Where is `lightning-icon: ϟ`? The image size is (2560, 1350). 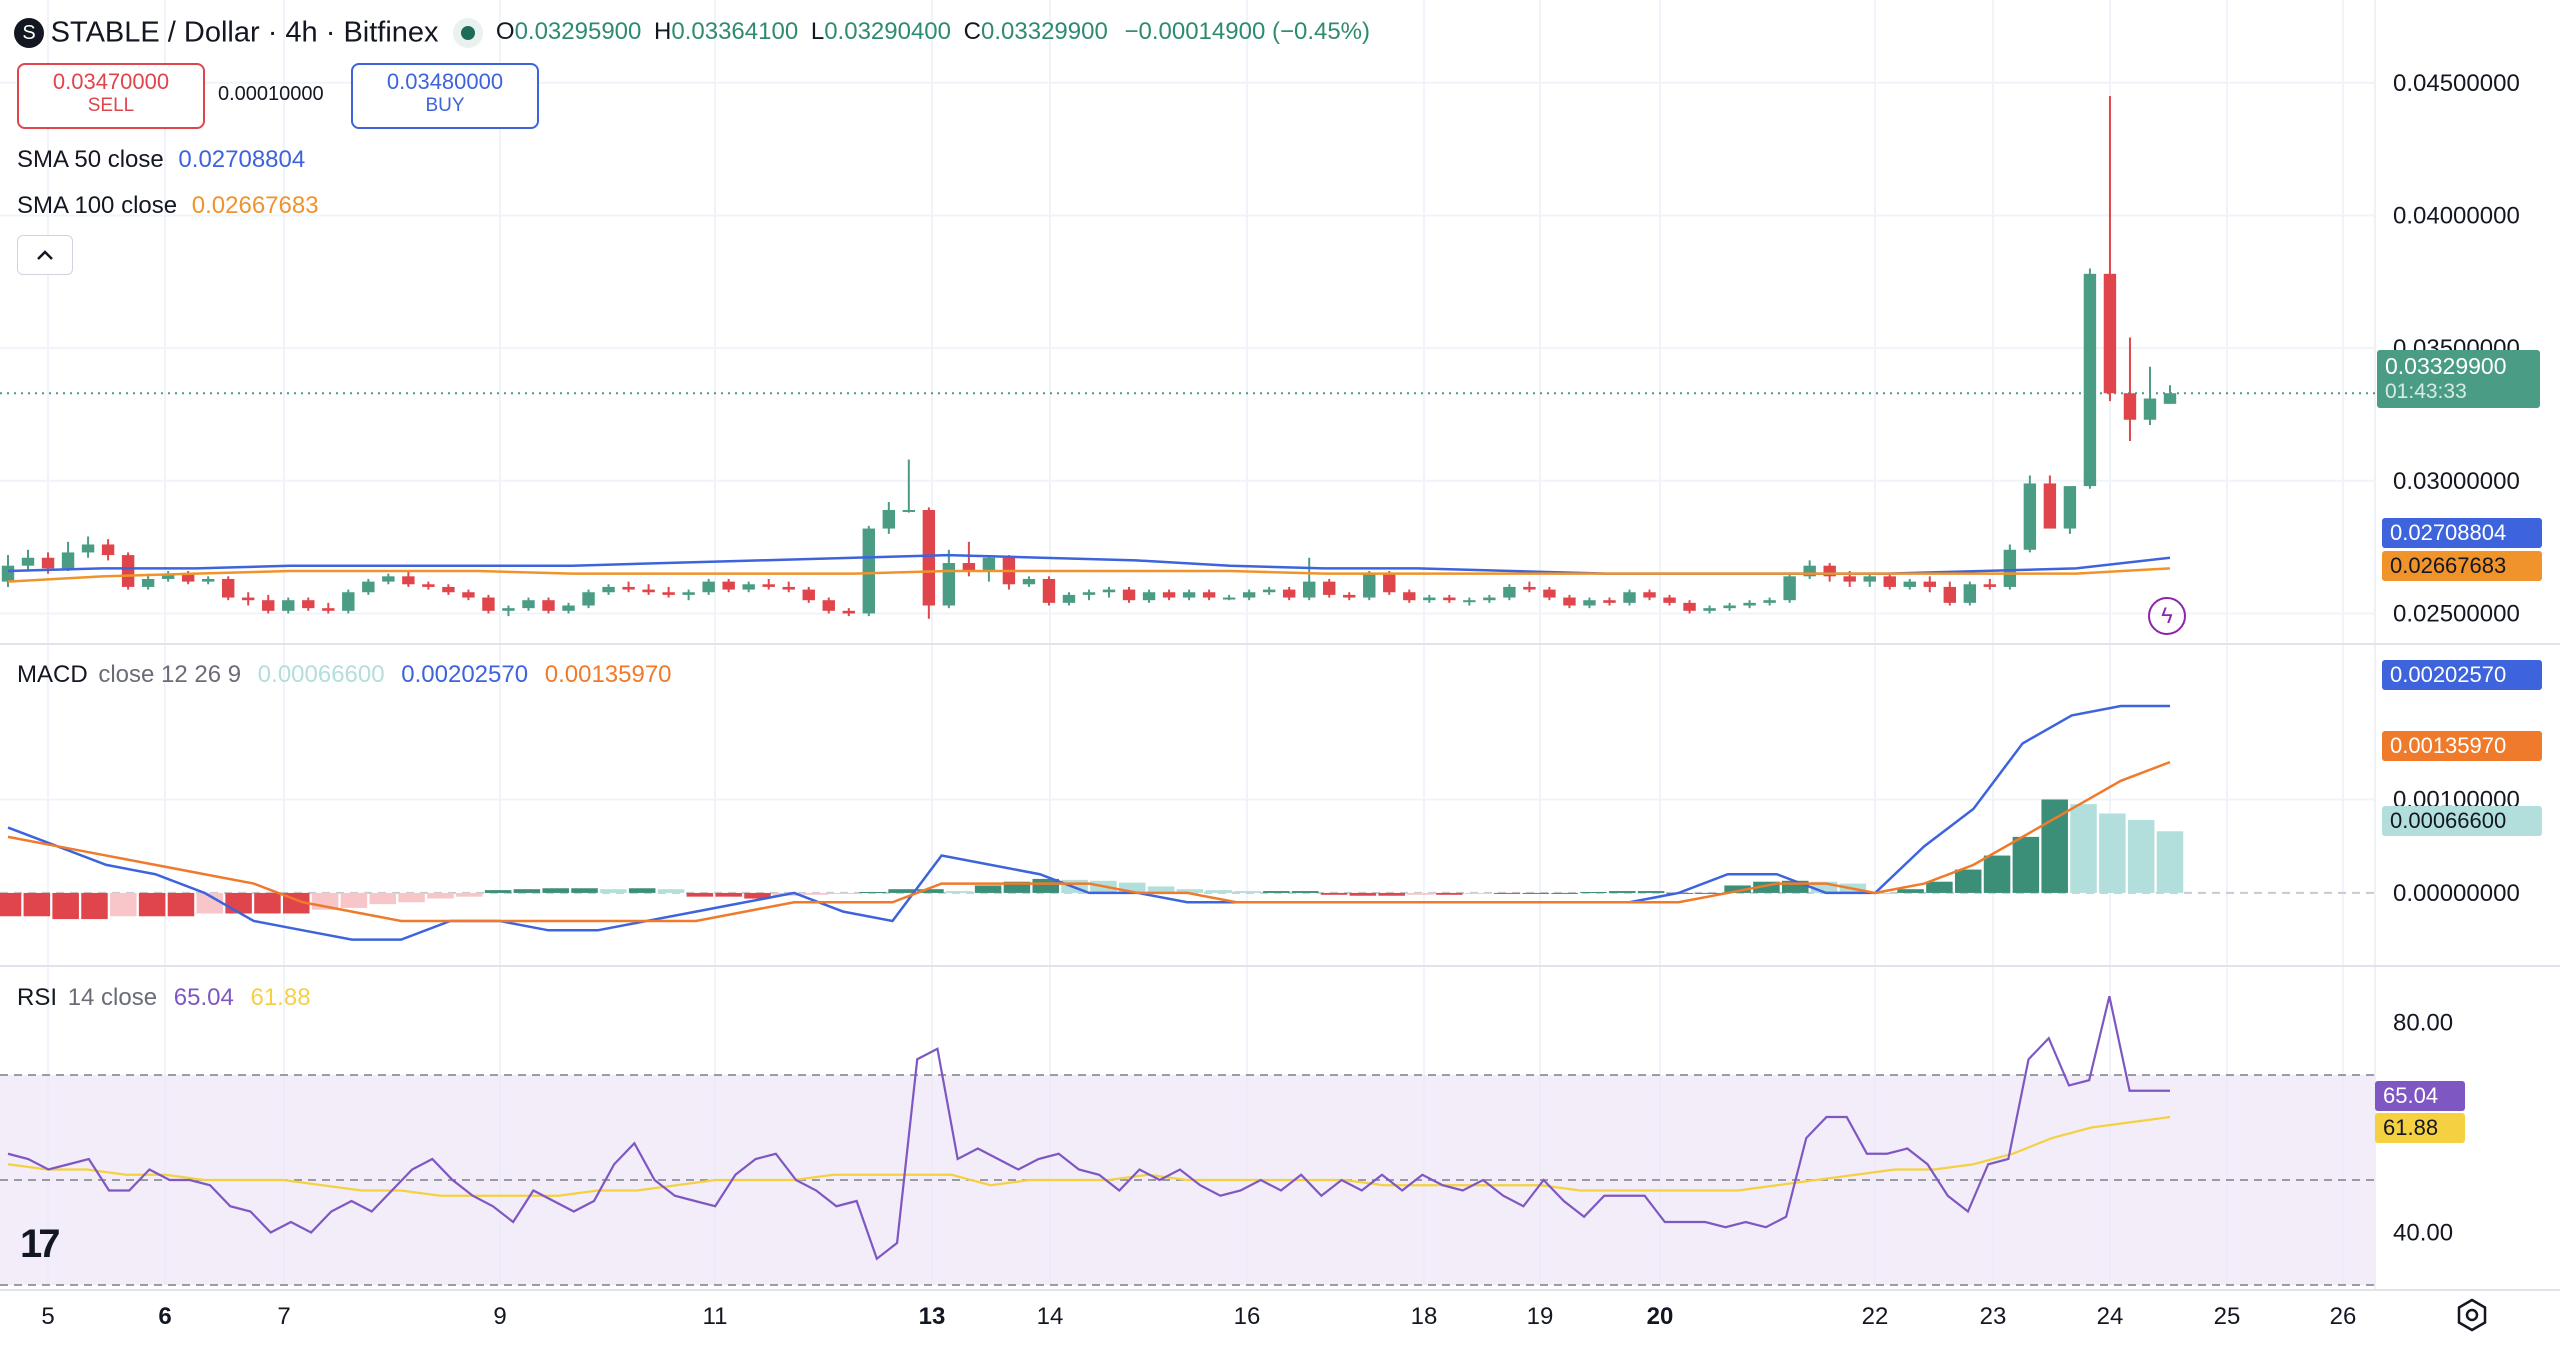 lightning-icon: ϟ is located at coordinates (2167, 616).